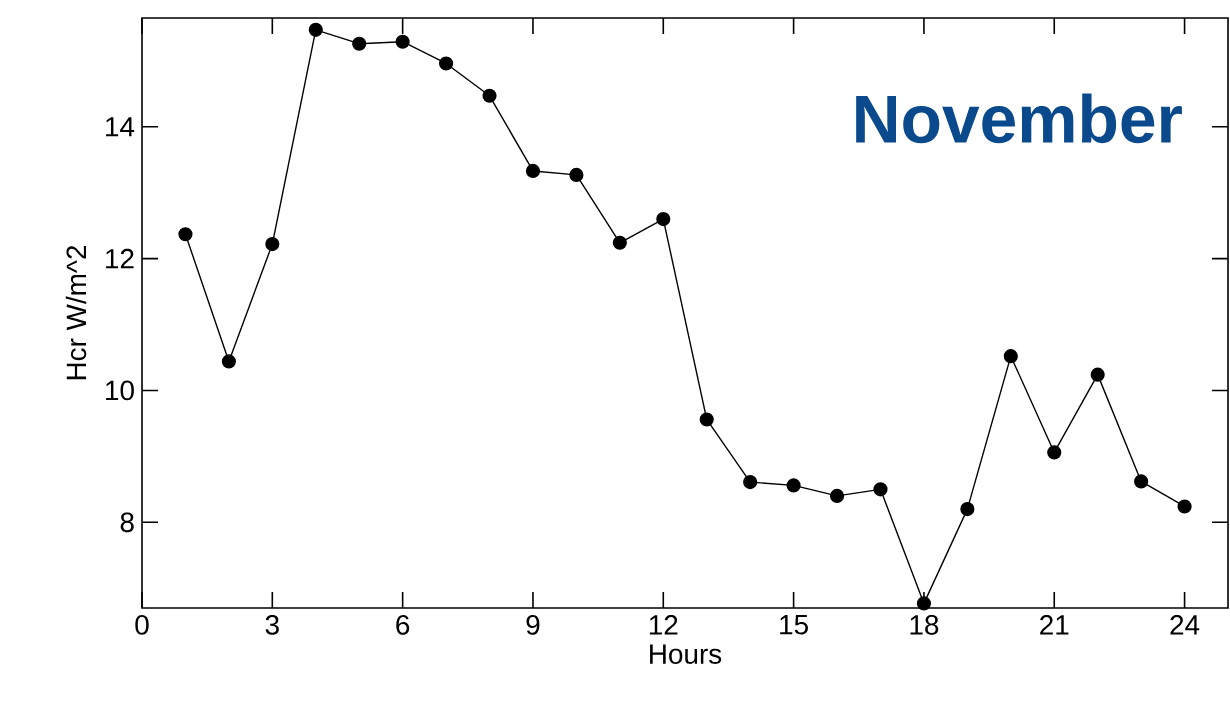 The height and width of the screenshot is (701, 1230). Describe the element at coordinates (1185, 625) in the screenshot. I see `x-tick-label: 24` at that location.